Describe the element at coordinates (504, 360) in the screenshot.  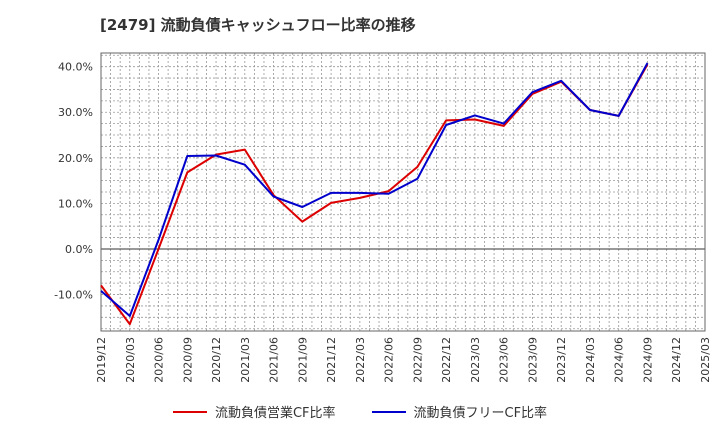
I see `x-tick-label: 2023/06` at that location.